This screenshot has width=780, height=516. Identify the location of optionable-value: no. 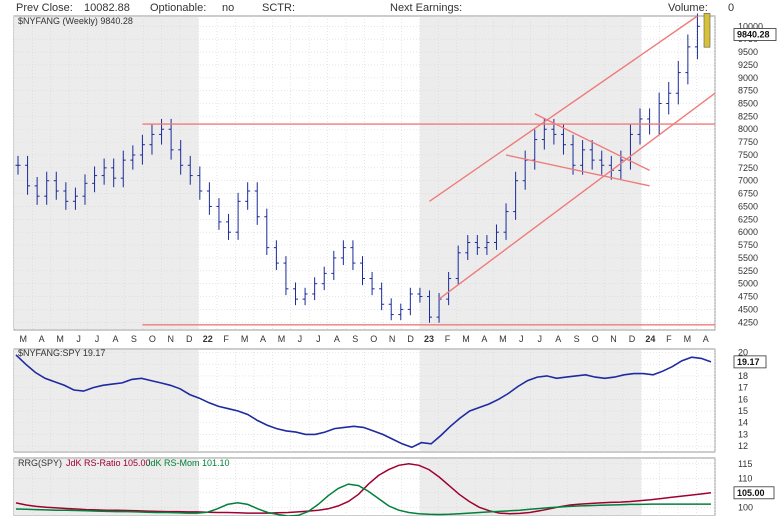
(228, 8).